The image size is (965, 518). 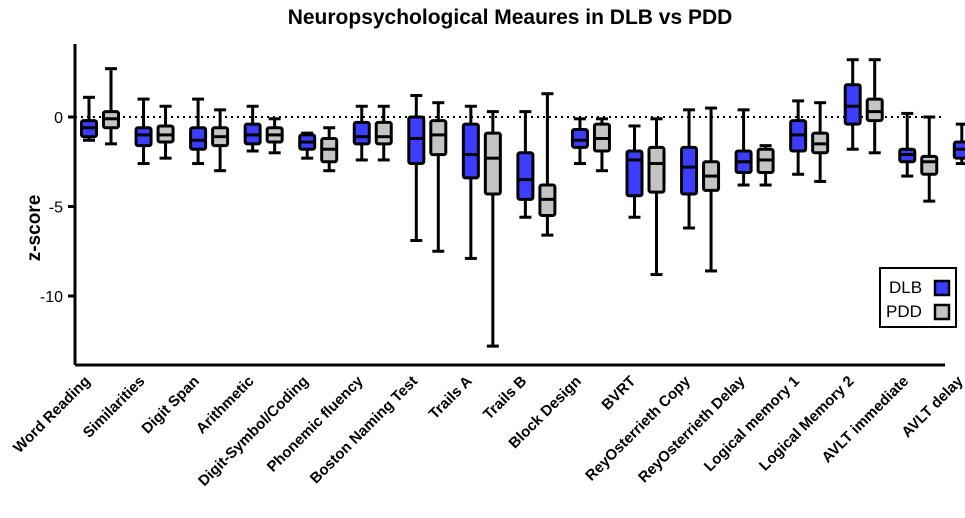 I want to click on x-tick-label: ReyOsterrieth Delay, so click(x=692, y=429).